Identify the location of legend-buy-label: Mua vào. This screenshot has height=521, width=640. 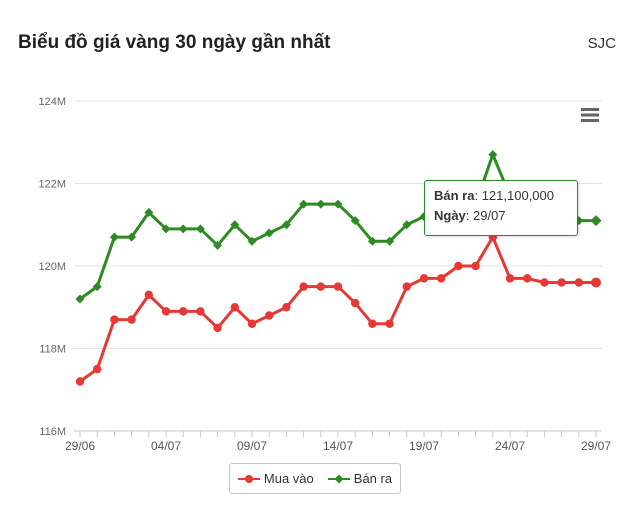
(288, 478).